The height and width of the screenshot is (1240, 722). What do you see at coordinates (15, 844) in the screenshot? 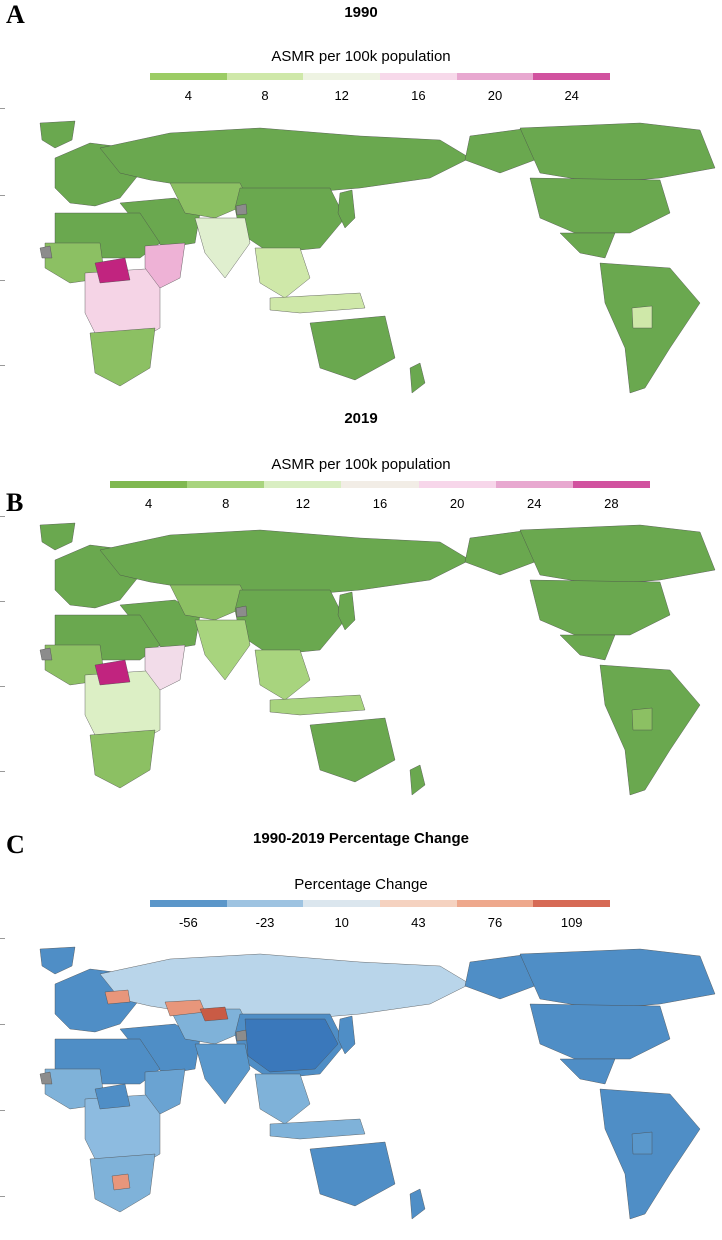
I see `panel-letter: C` at bounding box center [15, 844].